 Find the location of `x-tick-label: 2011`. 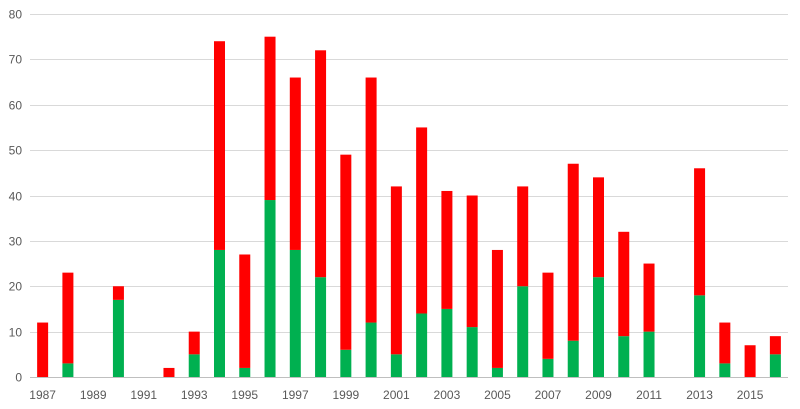

x-tick-label: 2011 is located at coordinates (649, 395).